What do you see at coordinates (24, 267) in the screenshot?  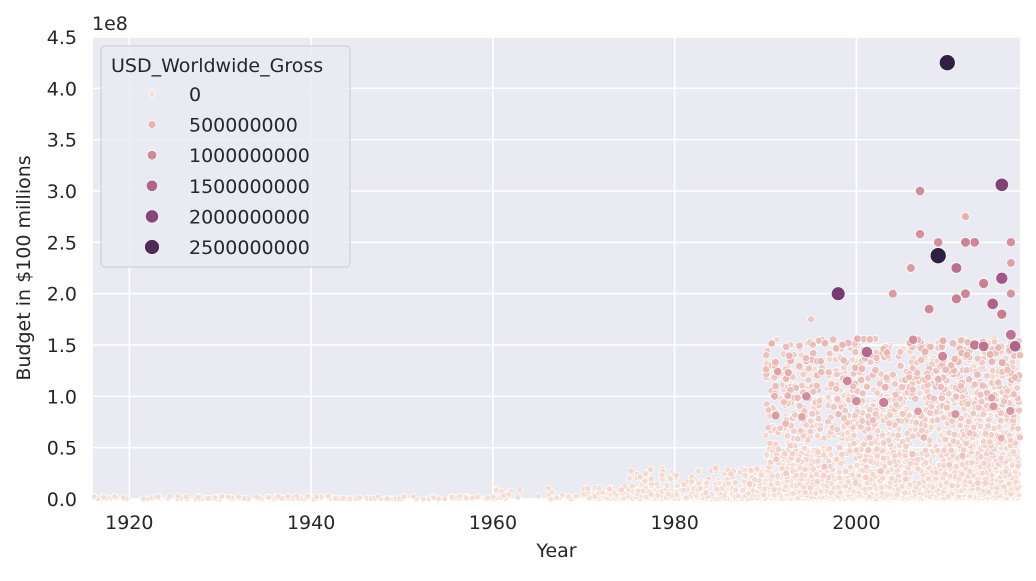 I see `y-axis-label: Budget in $100 millions` at bounding box center [24, 267].